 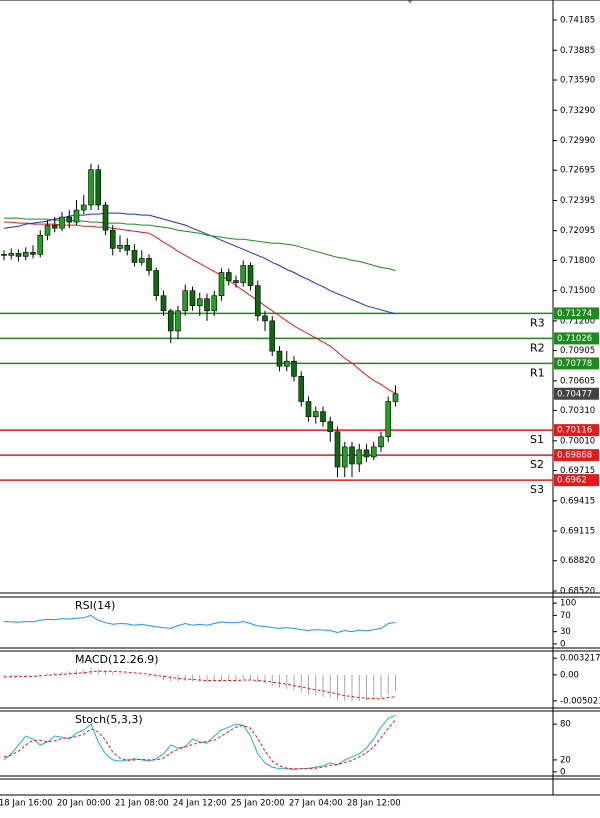 I want to click on price-box-label: 0.71026, so click(x=574, y=339).